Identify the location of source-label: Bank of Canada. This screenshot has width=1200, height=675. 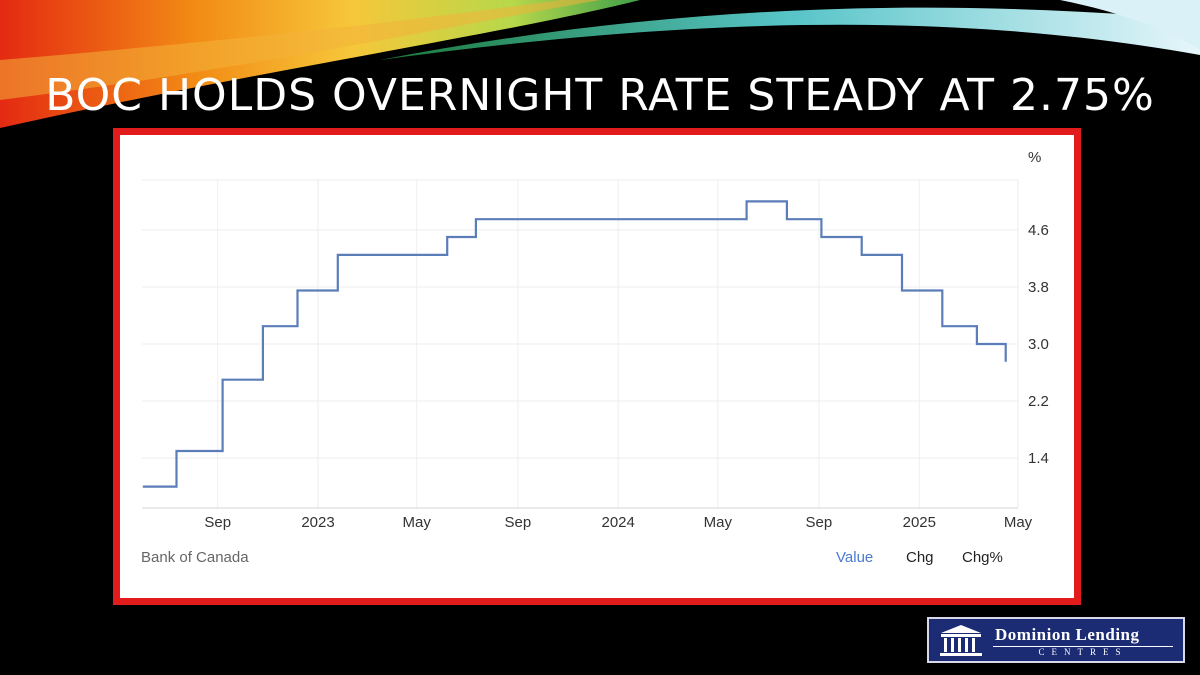
(195, 557).